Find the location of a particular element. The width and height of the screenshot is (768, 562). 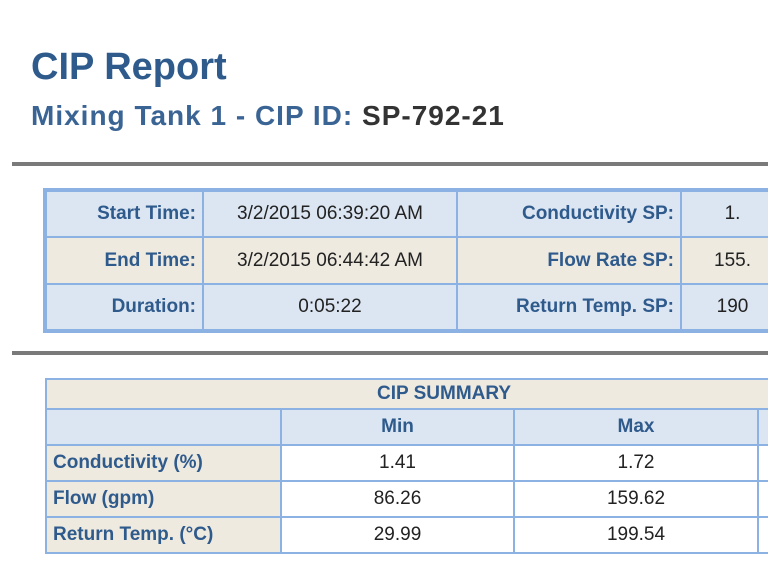

row-label: Flow (gpm) is located at coordinates (163, 499).